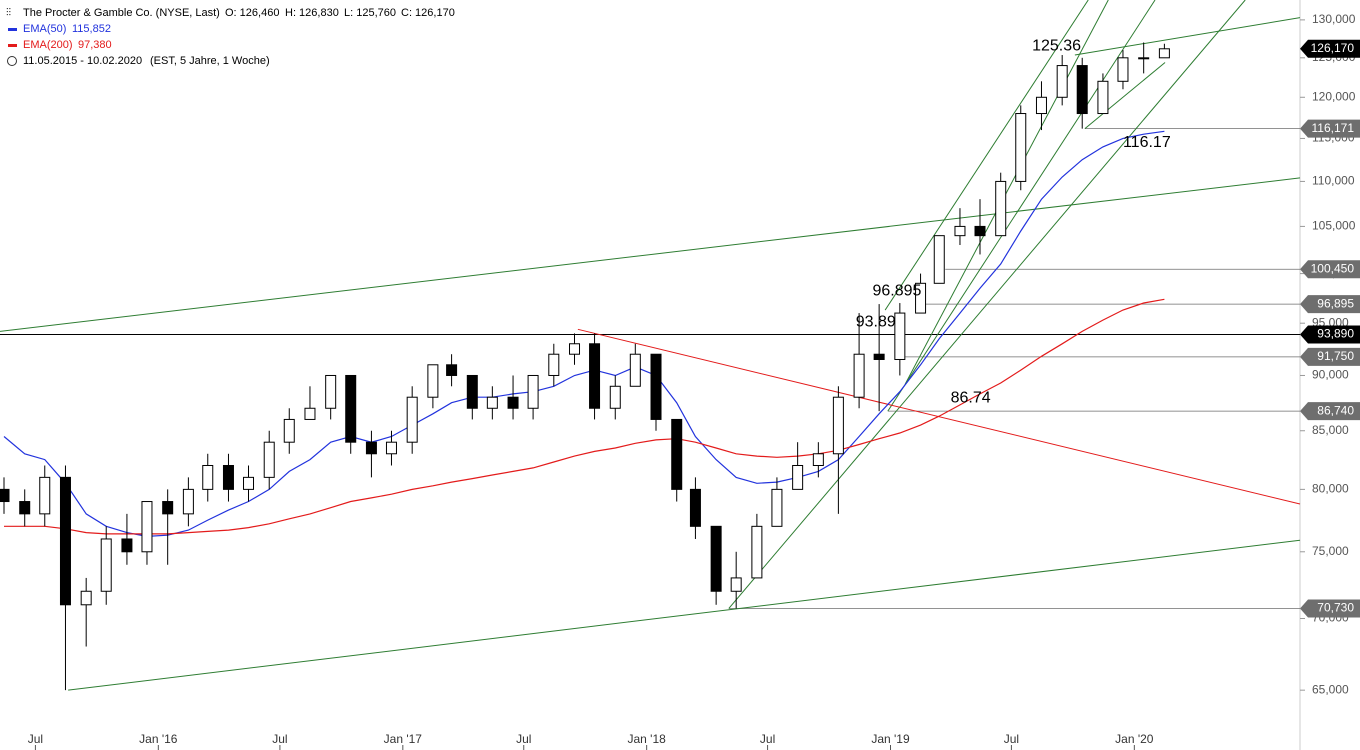  What do you see at coordinates (1333, 128) in the screenshot?
I see `level-tag-label: 116,171` at bounding box center [1333, 128].